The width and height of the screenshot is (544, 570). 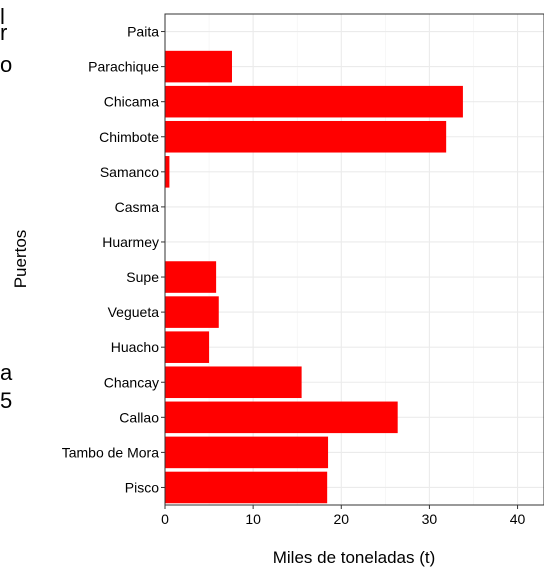 I want to click on y-tick-label: Parachique, so click(x=123, y=67).